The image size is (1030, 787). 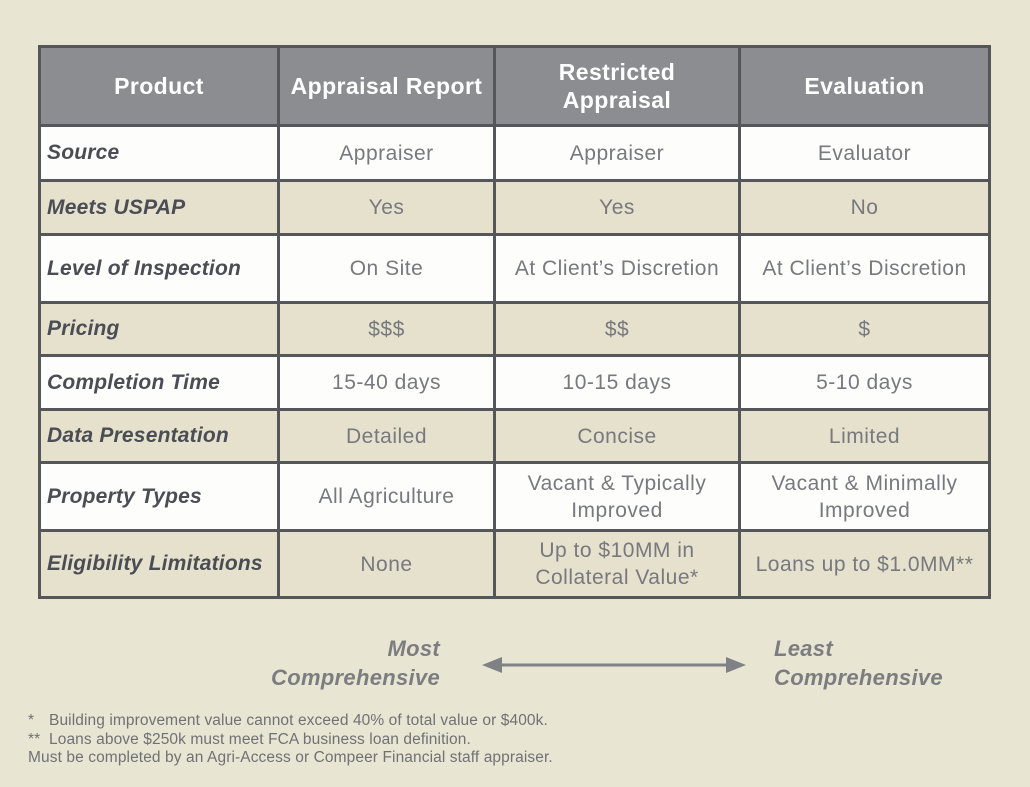 I want to click on row-label: Meets USPAP, so click(x=159, y=207).